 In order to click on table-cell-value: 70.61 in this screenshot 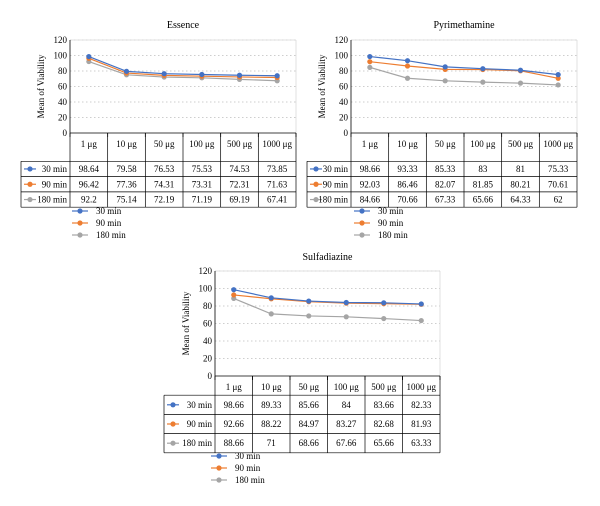, I will do `click(558, 184)`.